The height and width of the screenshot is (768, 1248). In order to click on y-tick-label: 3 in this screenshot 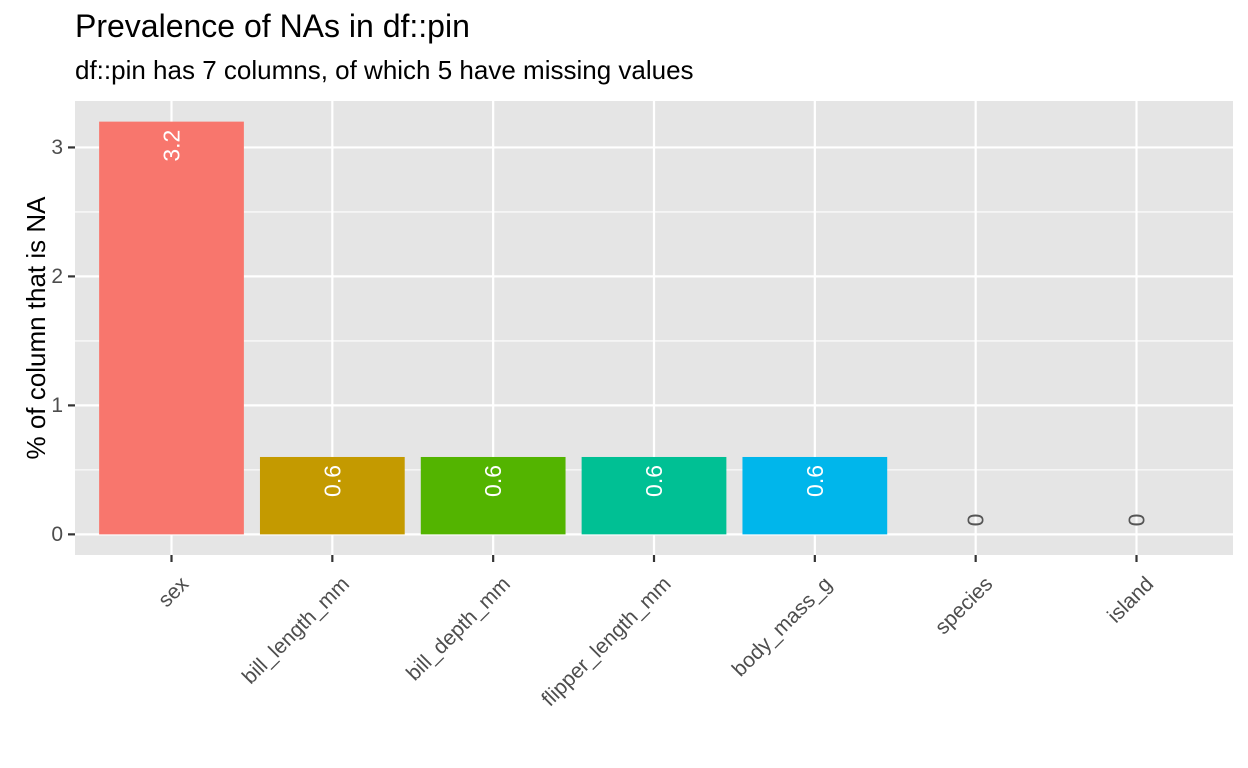, I will do `click(57, 147)`.